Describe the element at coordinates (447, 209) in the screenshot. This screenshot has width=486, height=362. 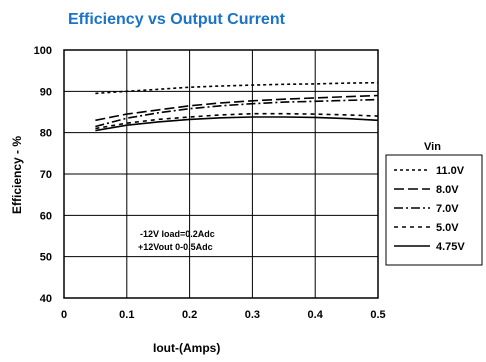
I see `legend-label: 7.0V` at that location.